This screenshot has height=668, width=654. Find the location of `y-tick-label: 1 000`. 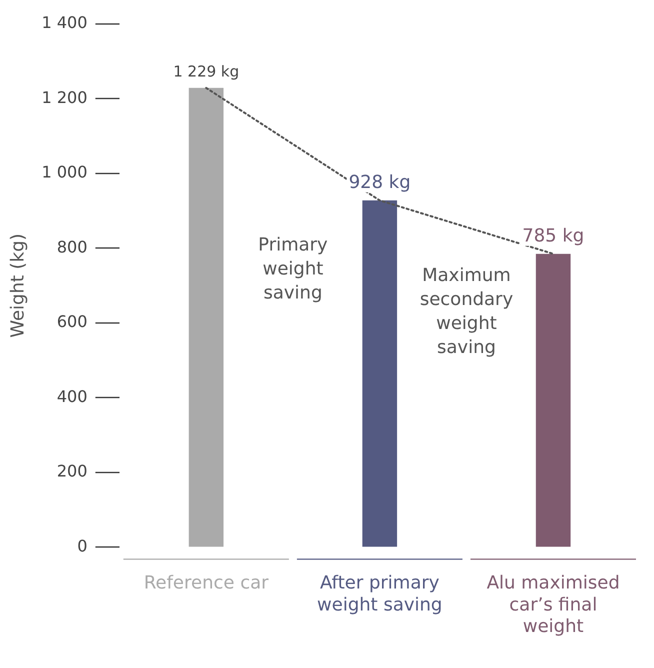

y-tick-label: 1 000 is located at coordinates (65, 172).